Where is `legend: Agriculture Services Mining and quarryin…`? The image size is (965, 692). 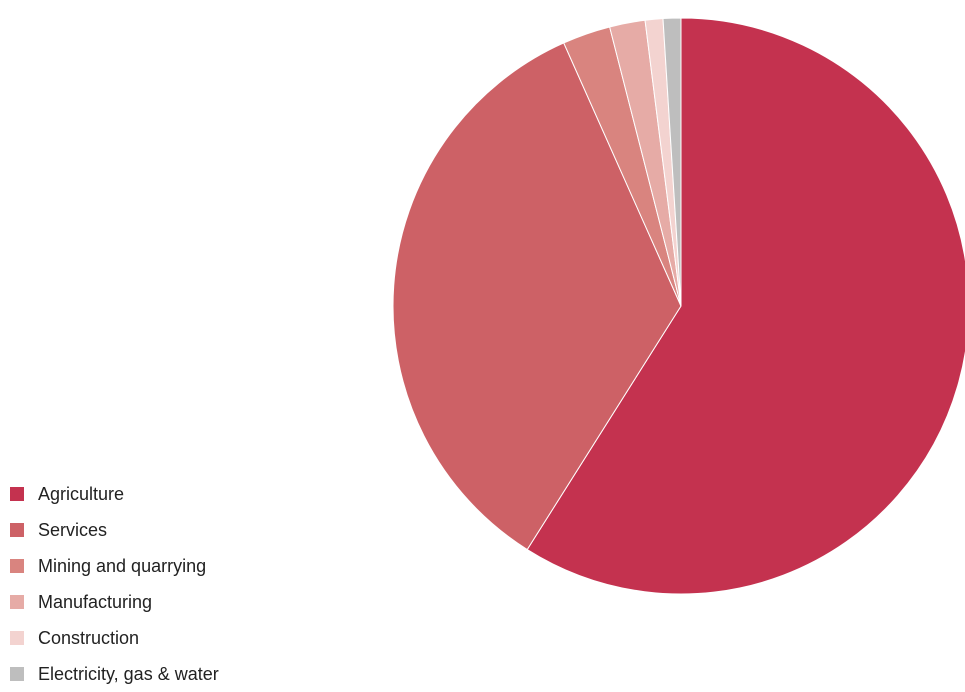 legend: Agriculture Services Mining and quarryin… is located at coordinates (114, 584).